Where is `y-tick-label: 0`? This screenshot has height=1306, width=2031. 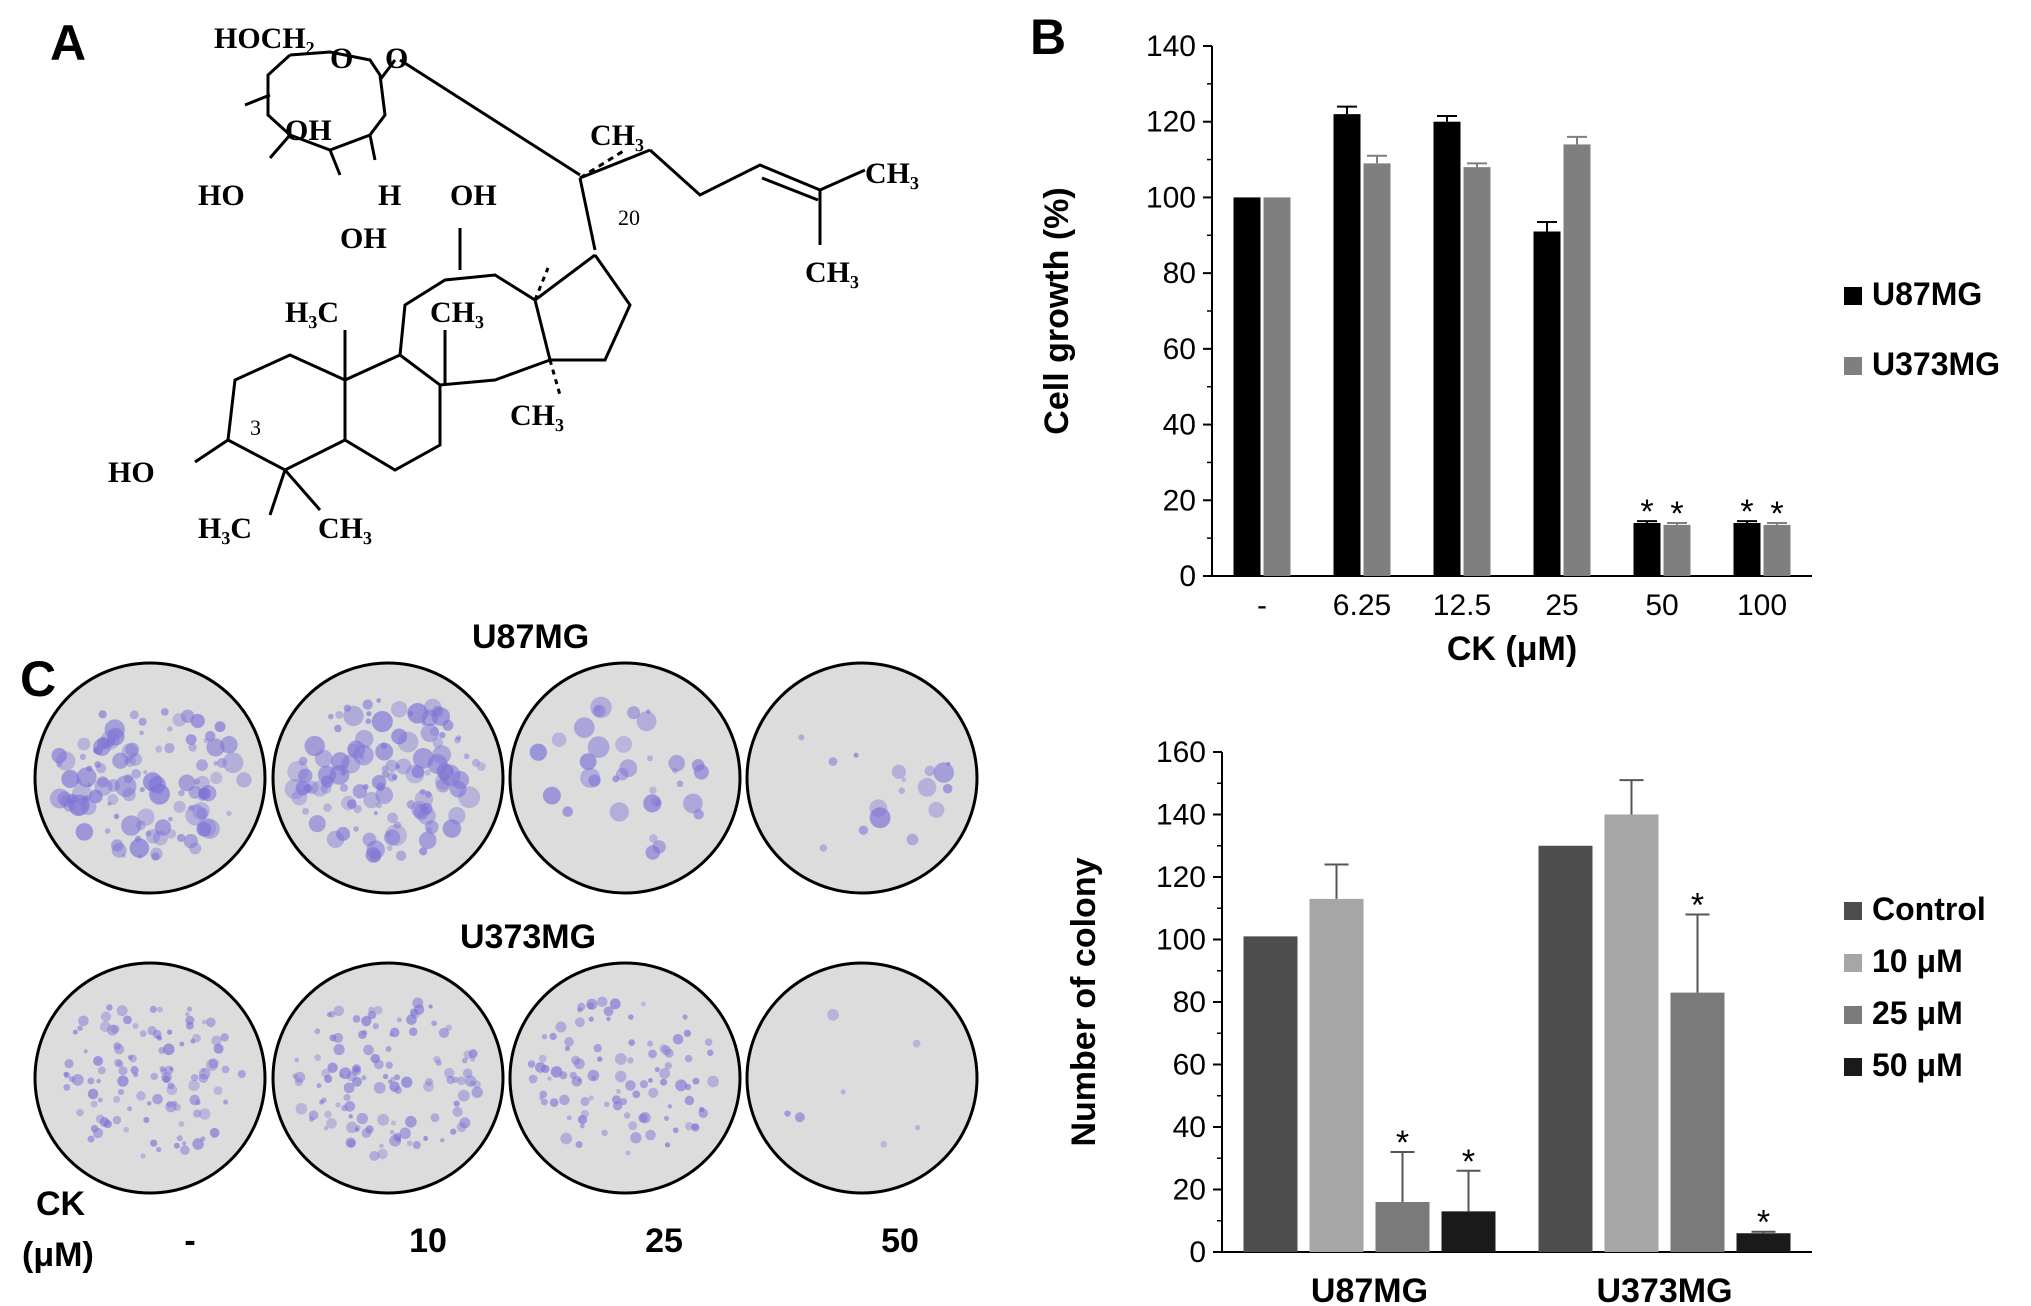 y-tick-label: 0 is located at coordinates (1197, 1252).